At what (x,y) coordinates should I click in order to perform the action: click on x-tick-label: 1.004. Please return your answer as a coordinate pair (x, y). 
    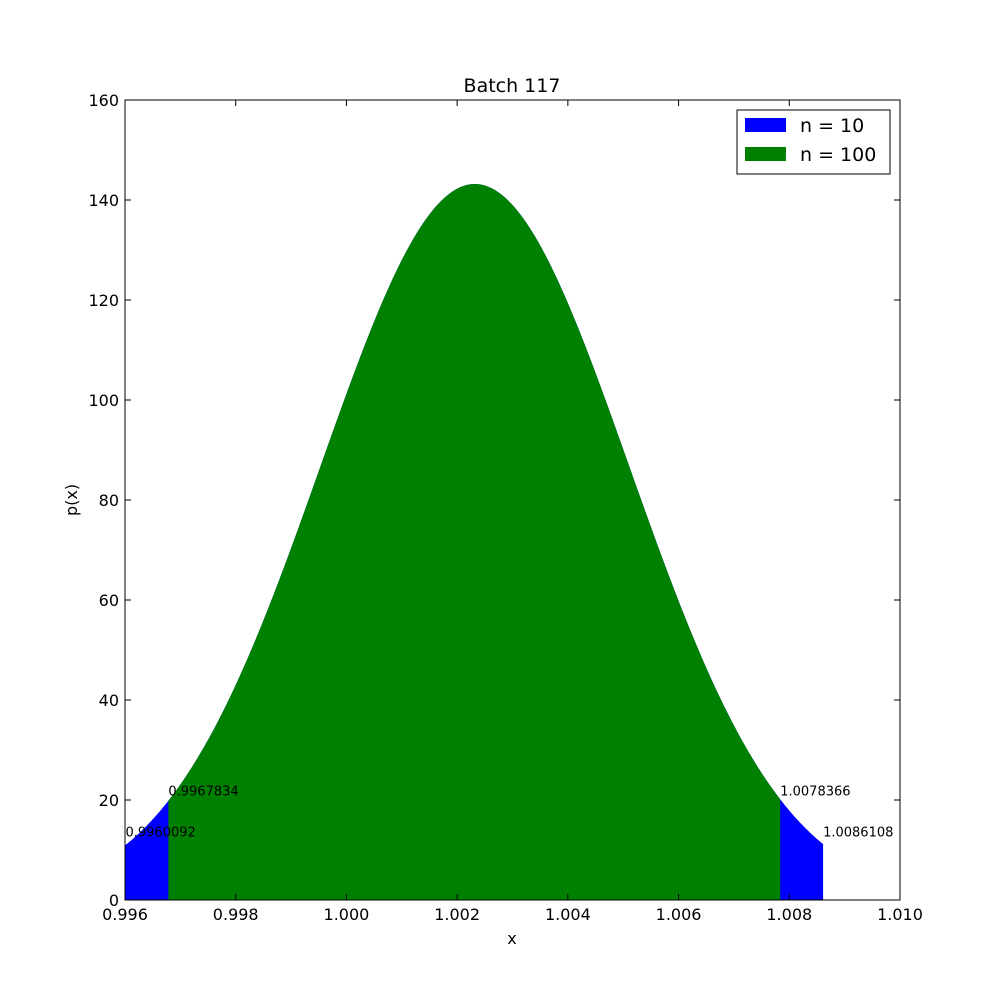
    Looking at the image, I should click on (568, 914).